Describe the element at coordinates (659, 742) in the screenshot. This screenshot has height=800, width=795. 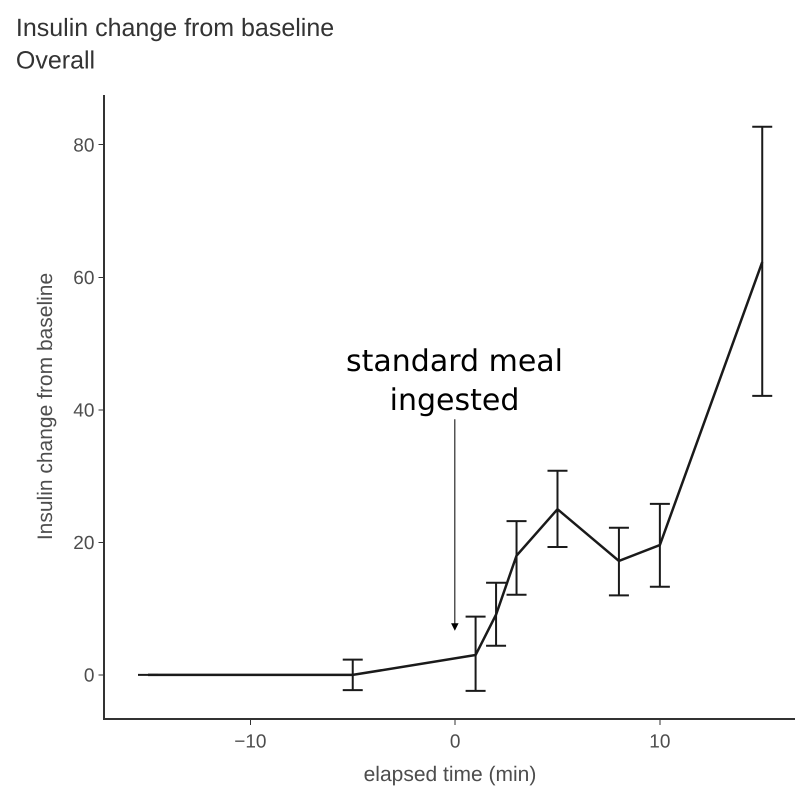
I see `x-tick-label: 10` at that location.